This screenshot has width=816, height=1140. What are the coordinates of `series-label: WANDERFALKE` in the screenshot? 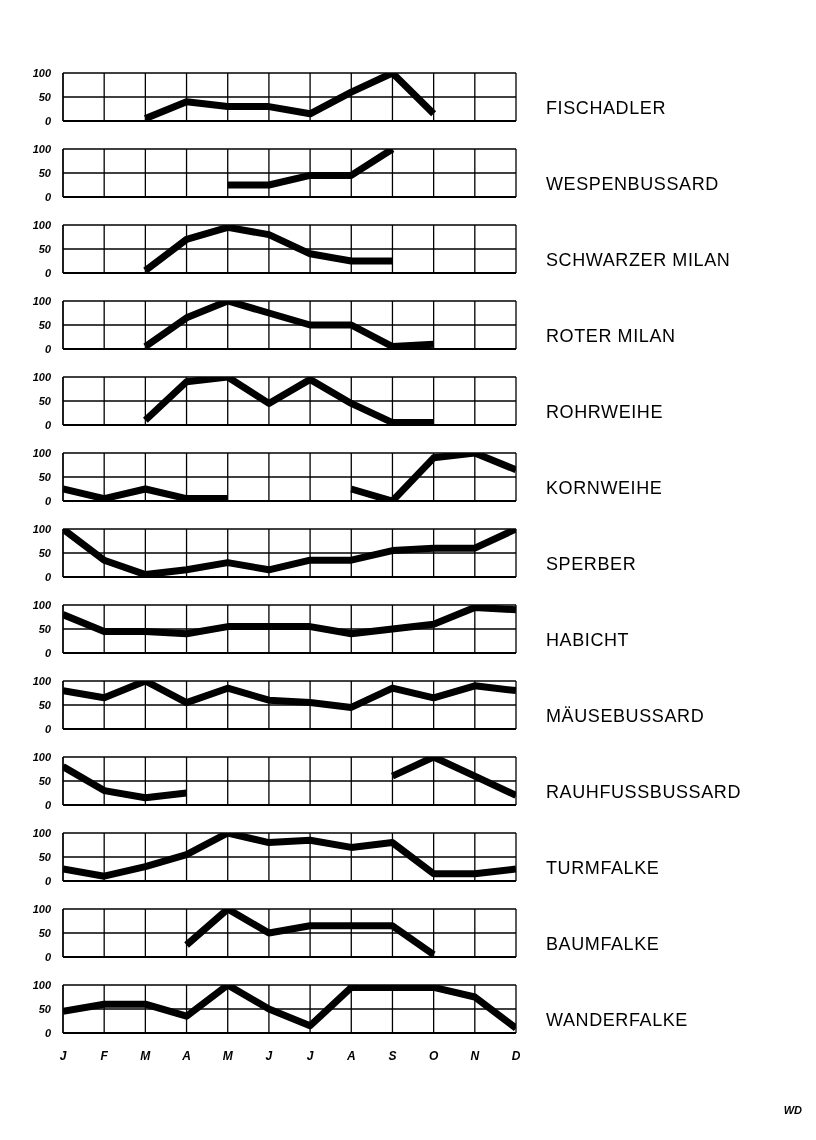 It's located at (617, 1020).